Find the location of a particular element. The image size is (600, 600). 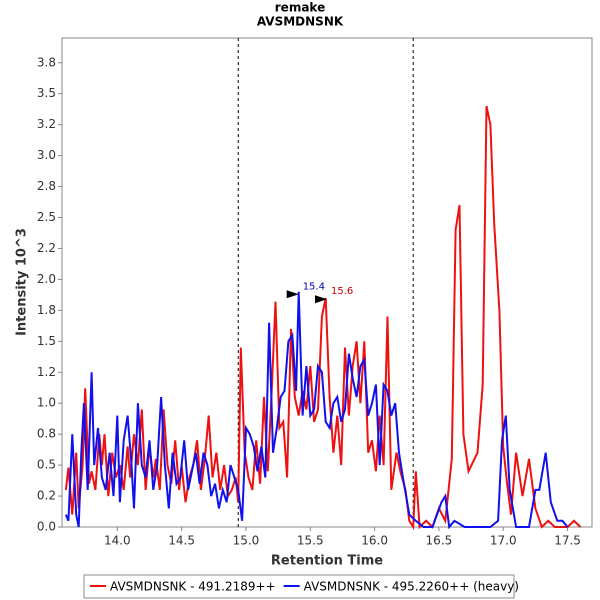

y-tick-label: 3.2 is located at coordinates (46, 124).